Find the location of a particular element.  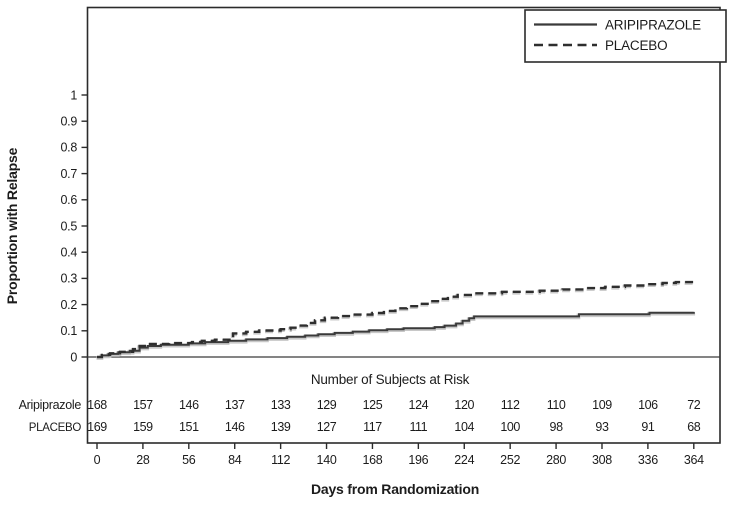

at-risk-value: 159 is located at coordinates (143, 427).